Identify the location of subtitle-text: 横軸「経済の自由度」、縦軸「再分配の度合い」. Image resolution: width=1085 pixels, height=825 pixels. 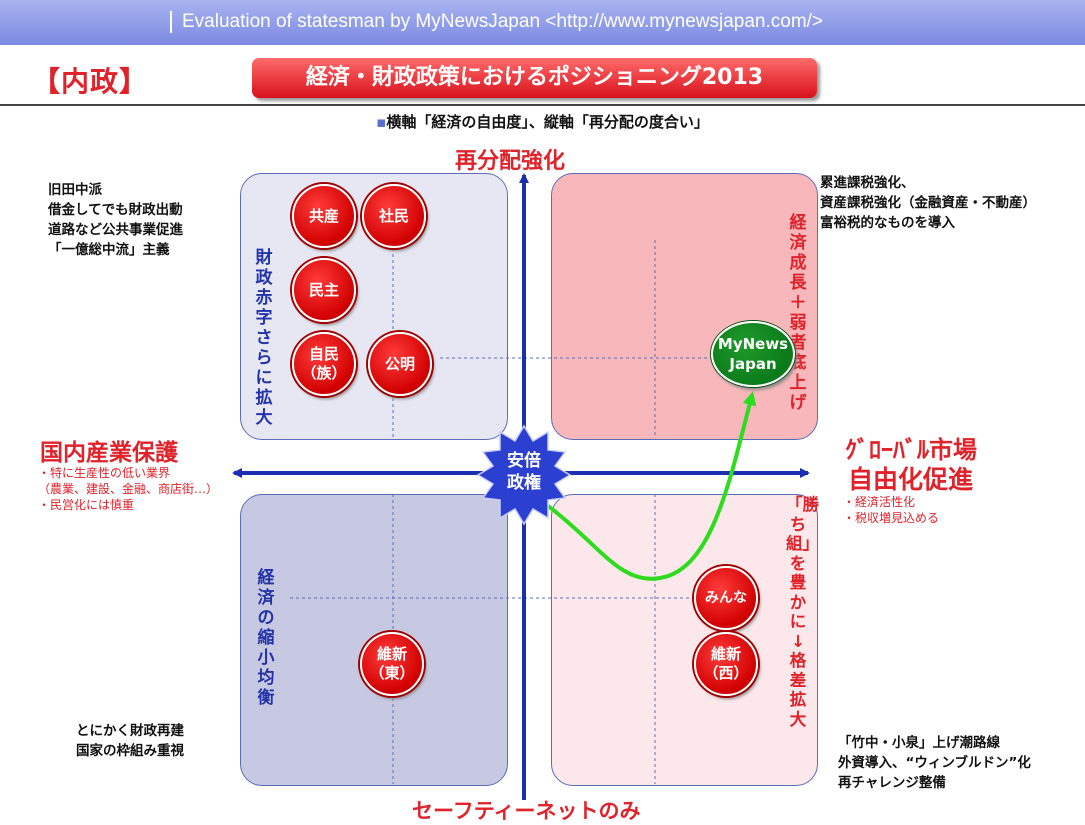
(547, 122).